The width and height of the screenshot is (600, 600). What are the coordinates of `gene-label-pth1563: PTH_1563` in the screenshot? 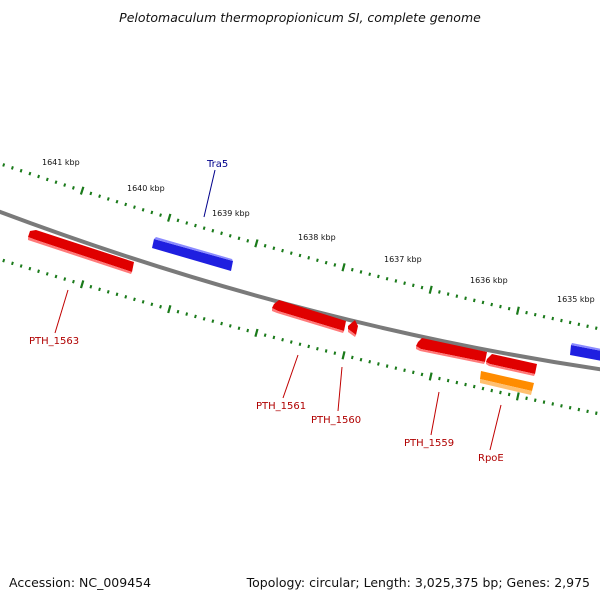 It's located at (54, 341).